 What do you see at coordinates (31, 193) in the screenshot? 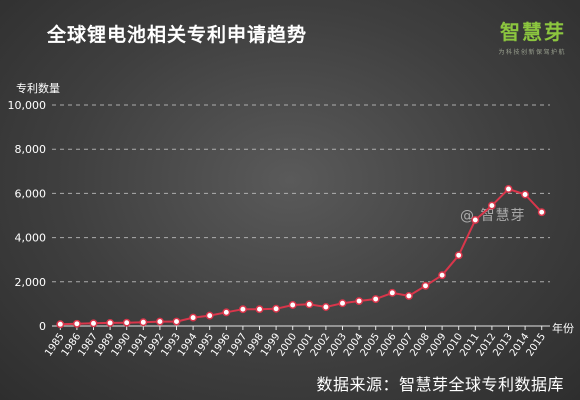
I see `y-tick-label: 6,000` at bounding box center [31, 193].